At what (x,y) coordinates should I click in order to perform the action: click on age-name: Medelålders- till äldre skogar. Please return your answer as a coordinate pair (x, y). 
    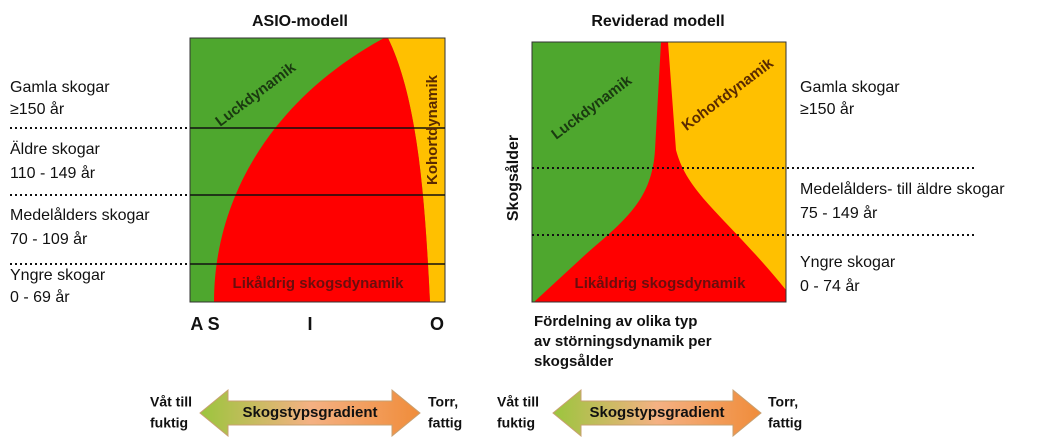
    Looking at the image, I should click on (902, 189).